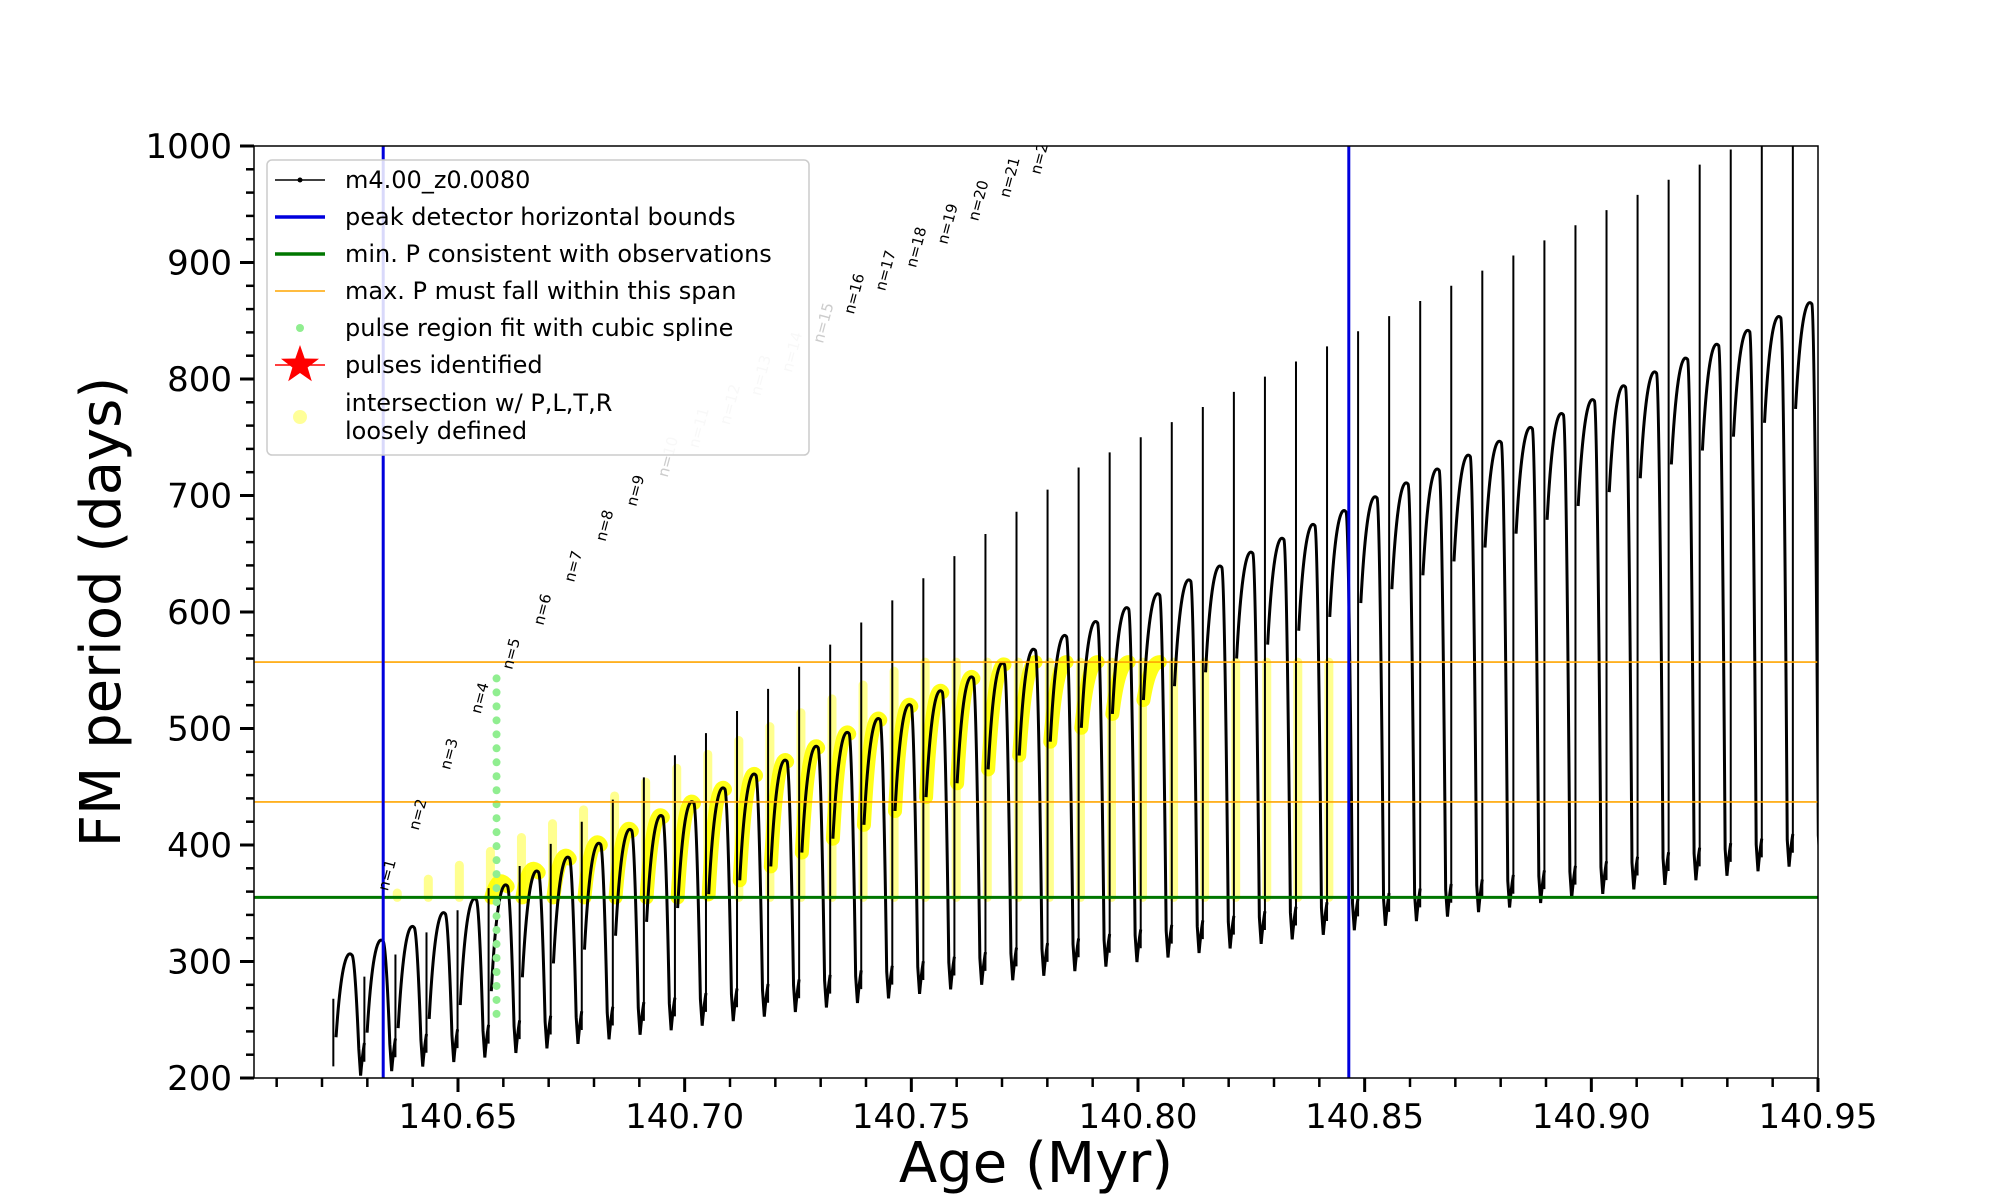 The width and height of the screenshot is (2000, 1200). What do you see at coordinates (1364, 1117) in the screenshot?
I see `x-tick-label: 140.85` at bounding box center [1364, 1117].